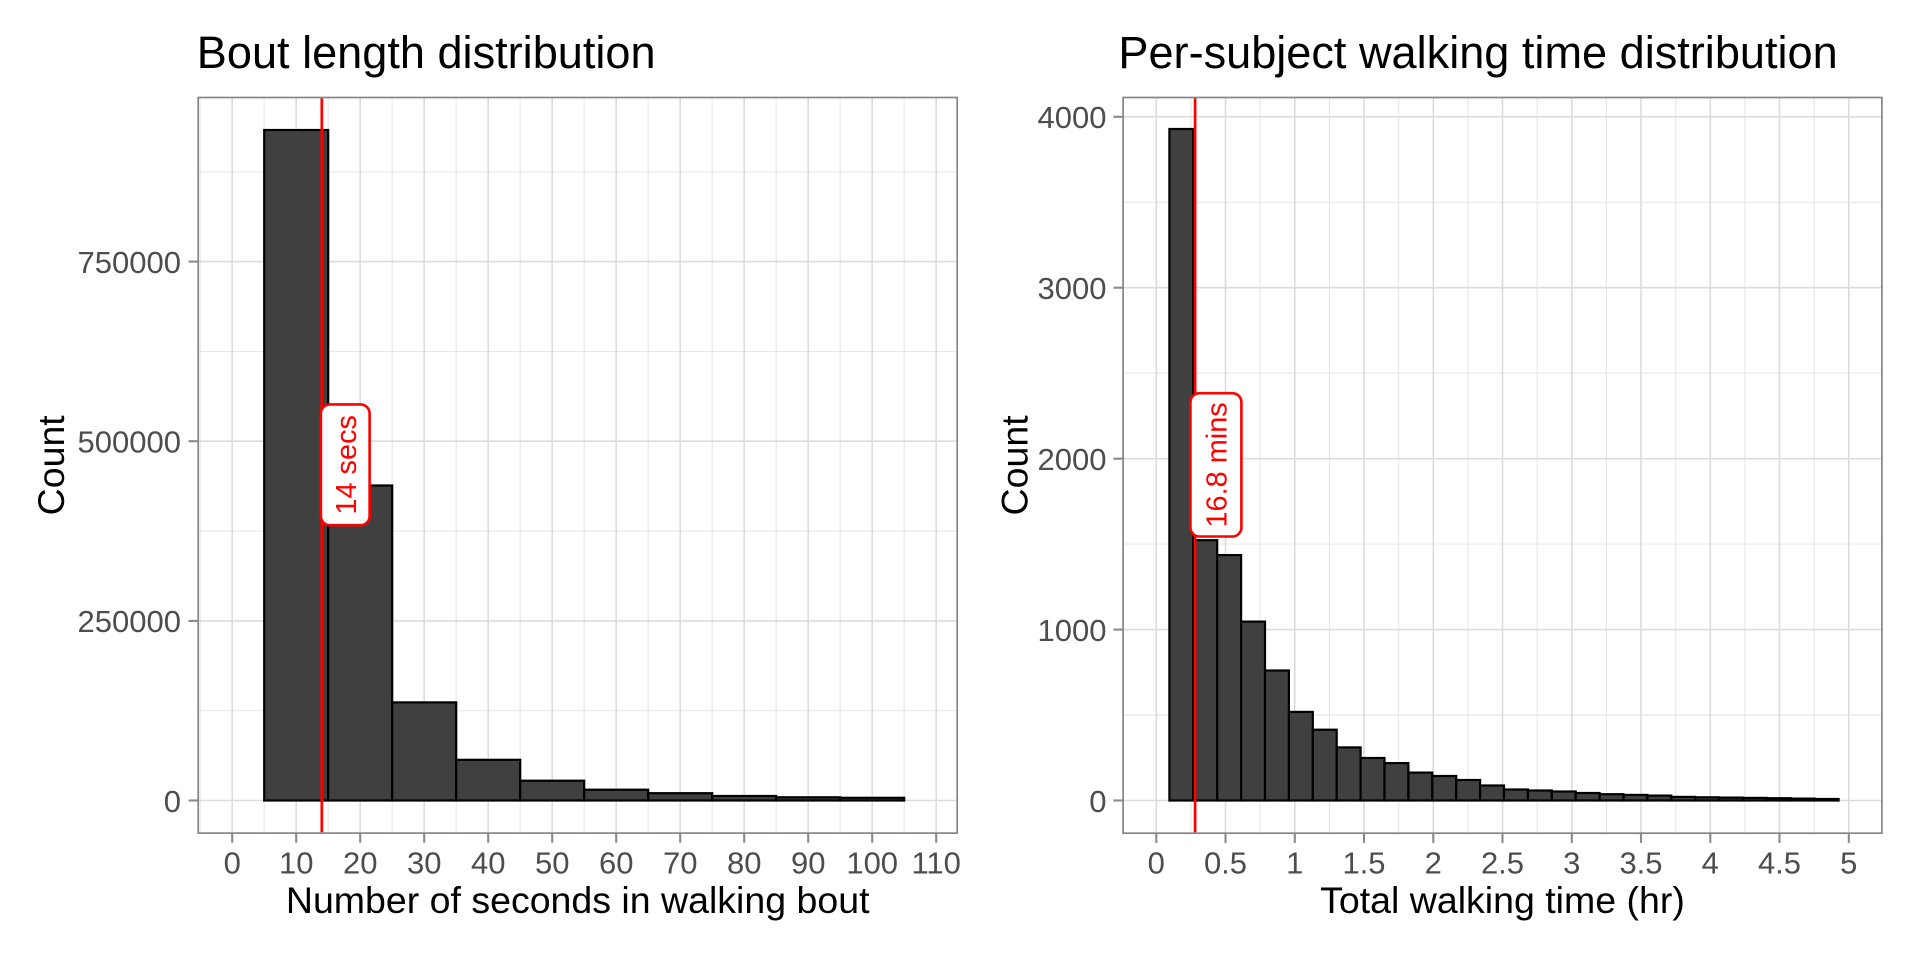 The image size is (1920, 960). What do you see at coordinates (1779, 863) in the screenshot?
I see `svg-text: 4.5` at bounding box center [1779, 863].